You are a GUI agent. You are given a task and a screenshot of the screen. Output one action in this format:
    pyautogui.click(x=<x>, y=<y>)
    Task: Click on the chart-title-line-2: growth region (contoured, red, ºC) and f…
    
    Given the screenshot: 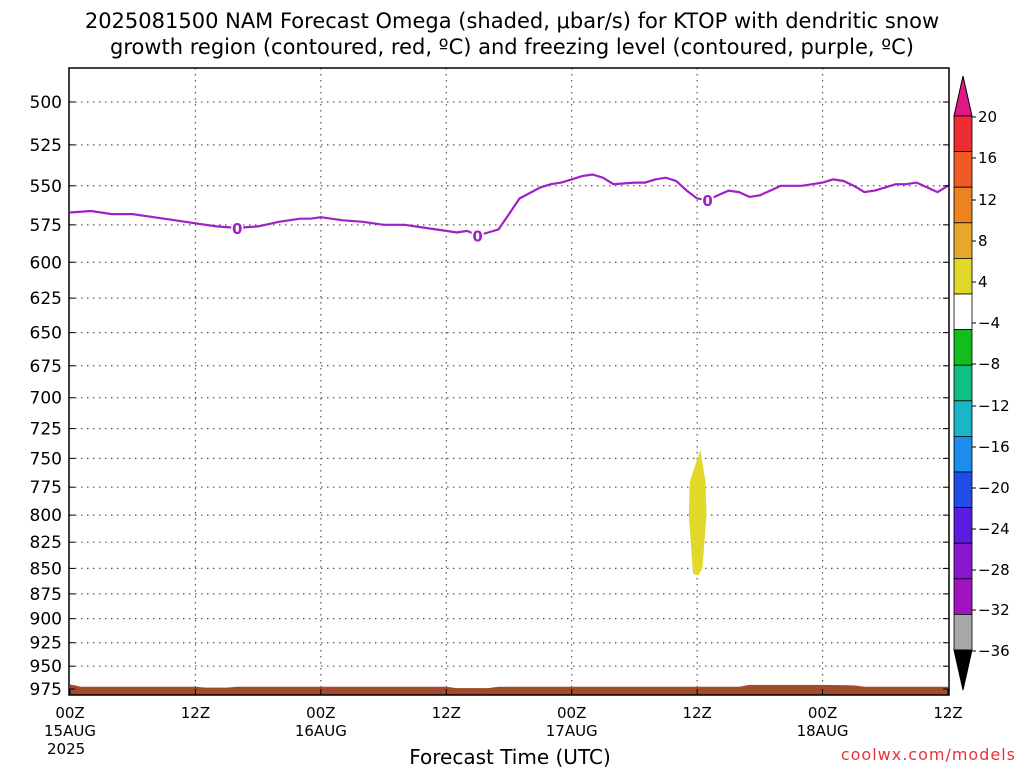 What is the action you would take?
    pyautogui.click(x=512, y=47)
    